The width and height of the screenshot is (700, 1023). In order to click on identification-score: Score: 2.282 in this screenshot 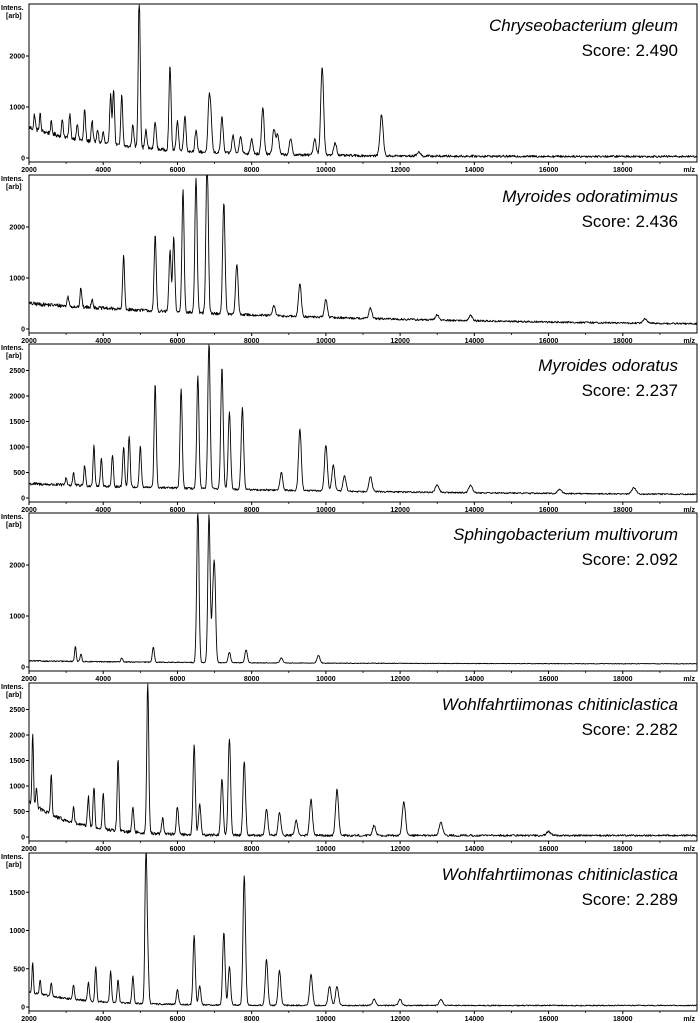, I will do `click(630, 729)`.